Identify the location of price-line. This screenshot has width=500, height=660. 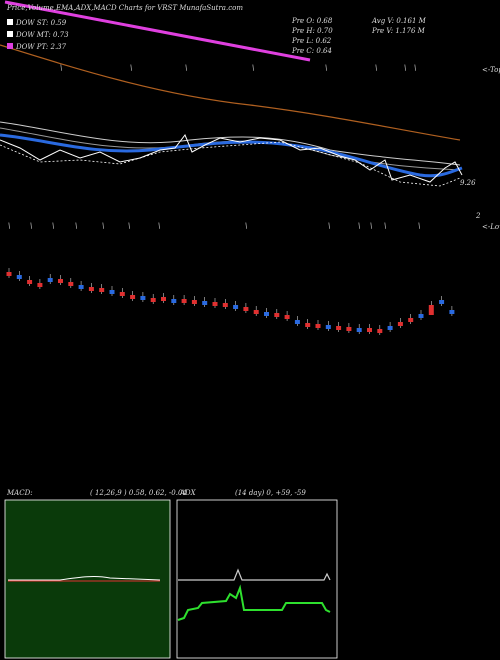
(231, 158).